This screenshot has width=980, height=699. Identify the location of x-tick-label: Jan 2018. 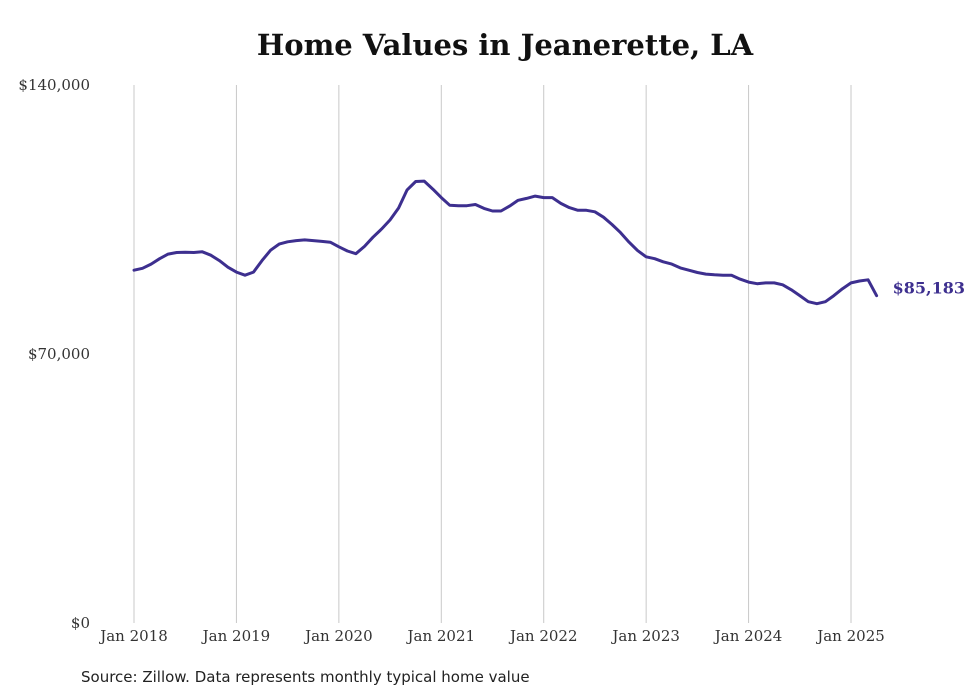
(133, 636).